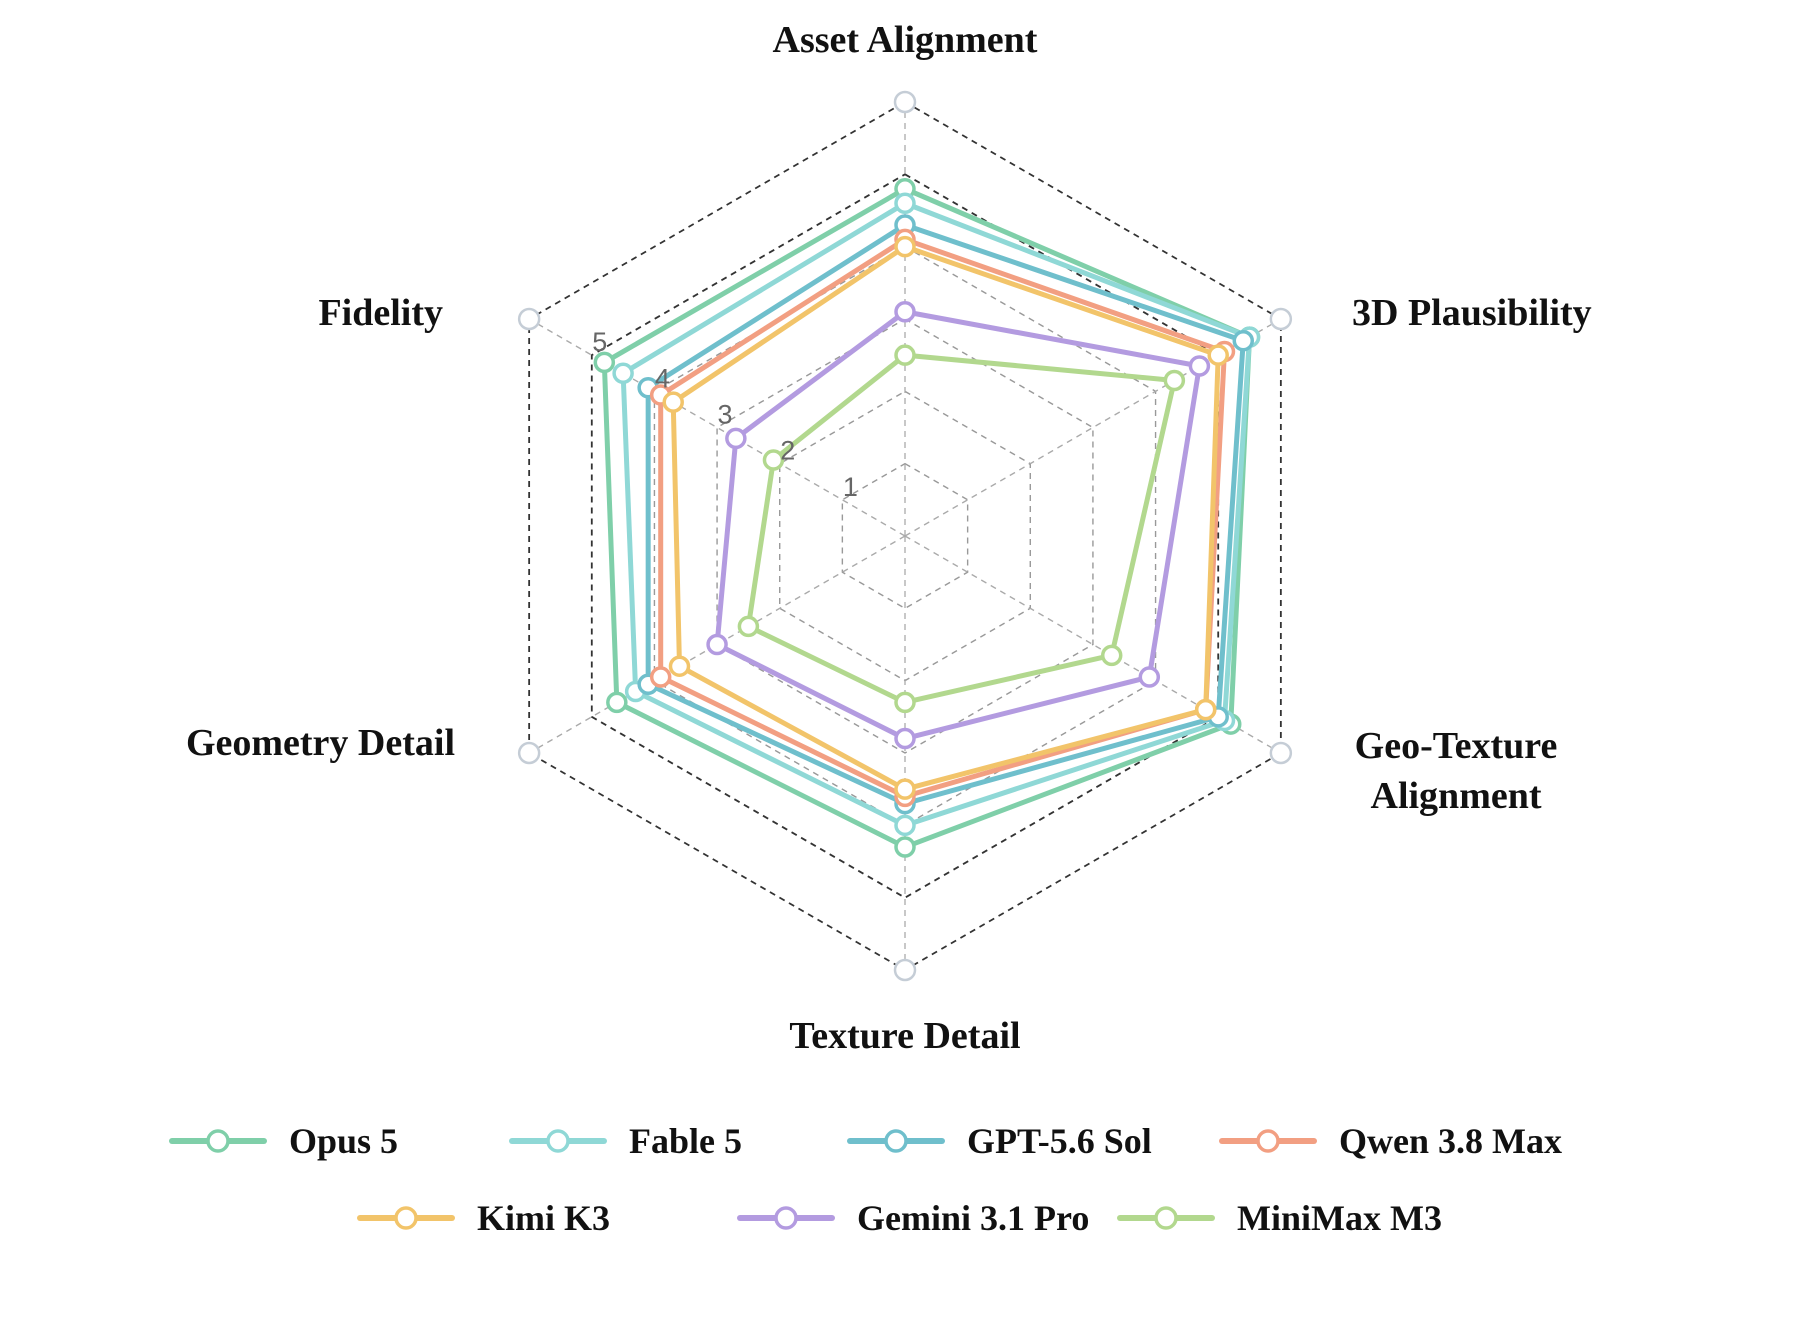 This screenshot has height=1344, width=1800. What do you see at coordinates (1059, 1141) in the screenshot?
I see `legend-label: GPT-5.6 Sol` at bounding box center [1059, 1141].